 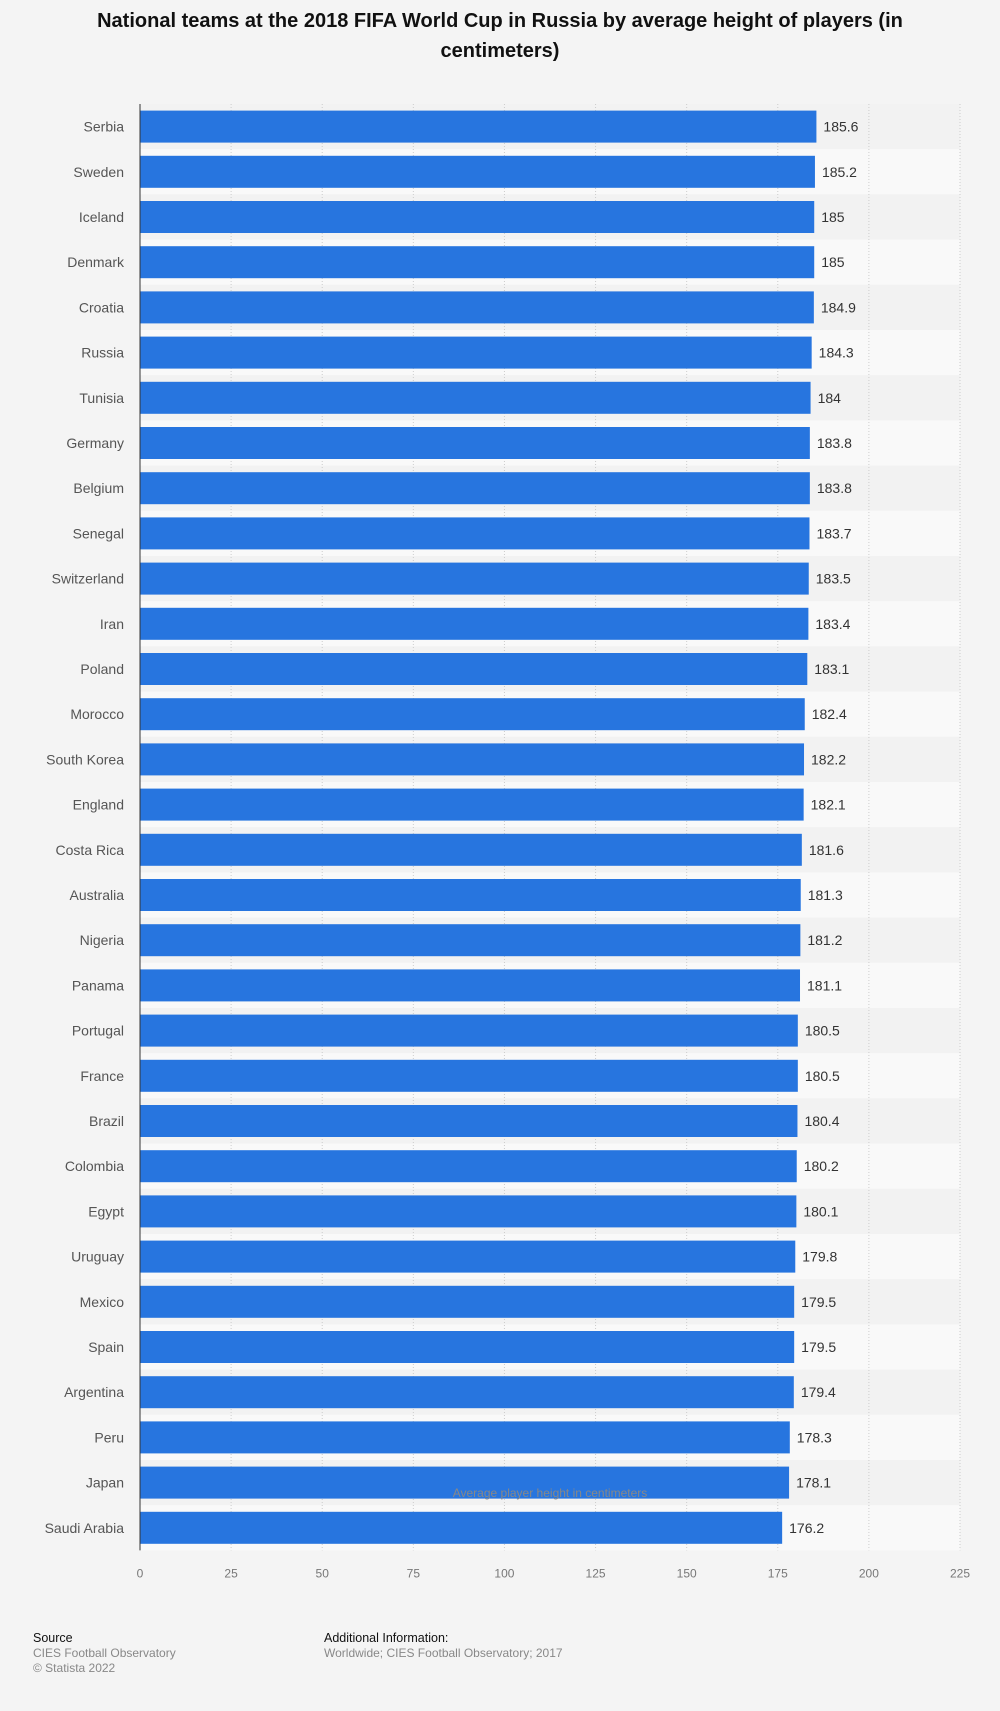 What do you see at coordinates (828, 759) in the screenshot?
I see `value-label: 182.2` at bounding box center [828, 759].